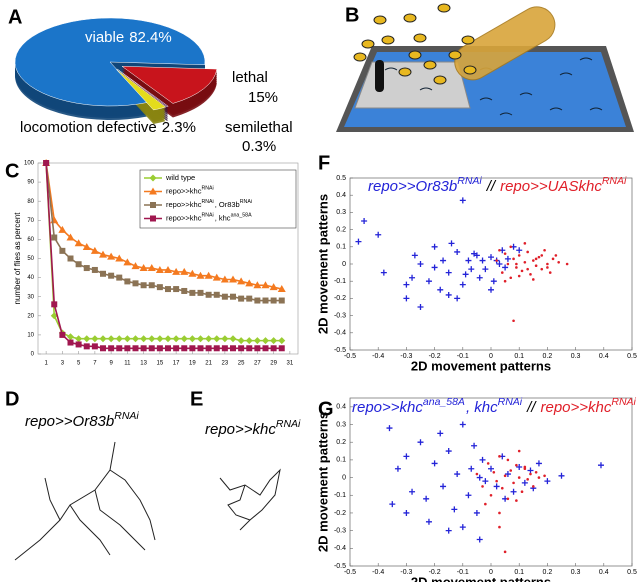 The height and width of the screenshot is (582, 640). What do you see at coordinates (340, 281) in the screenshot?
I see `y-tick-label: -0.1` at bounding box center [340, 281].